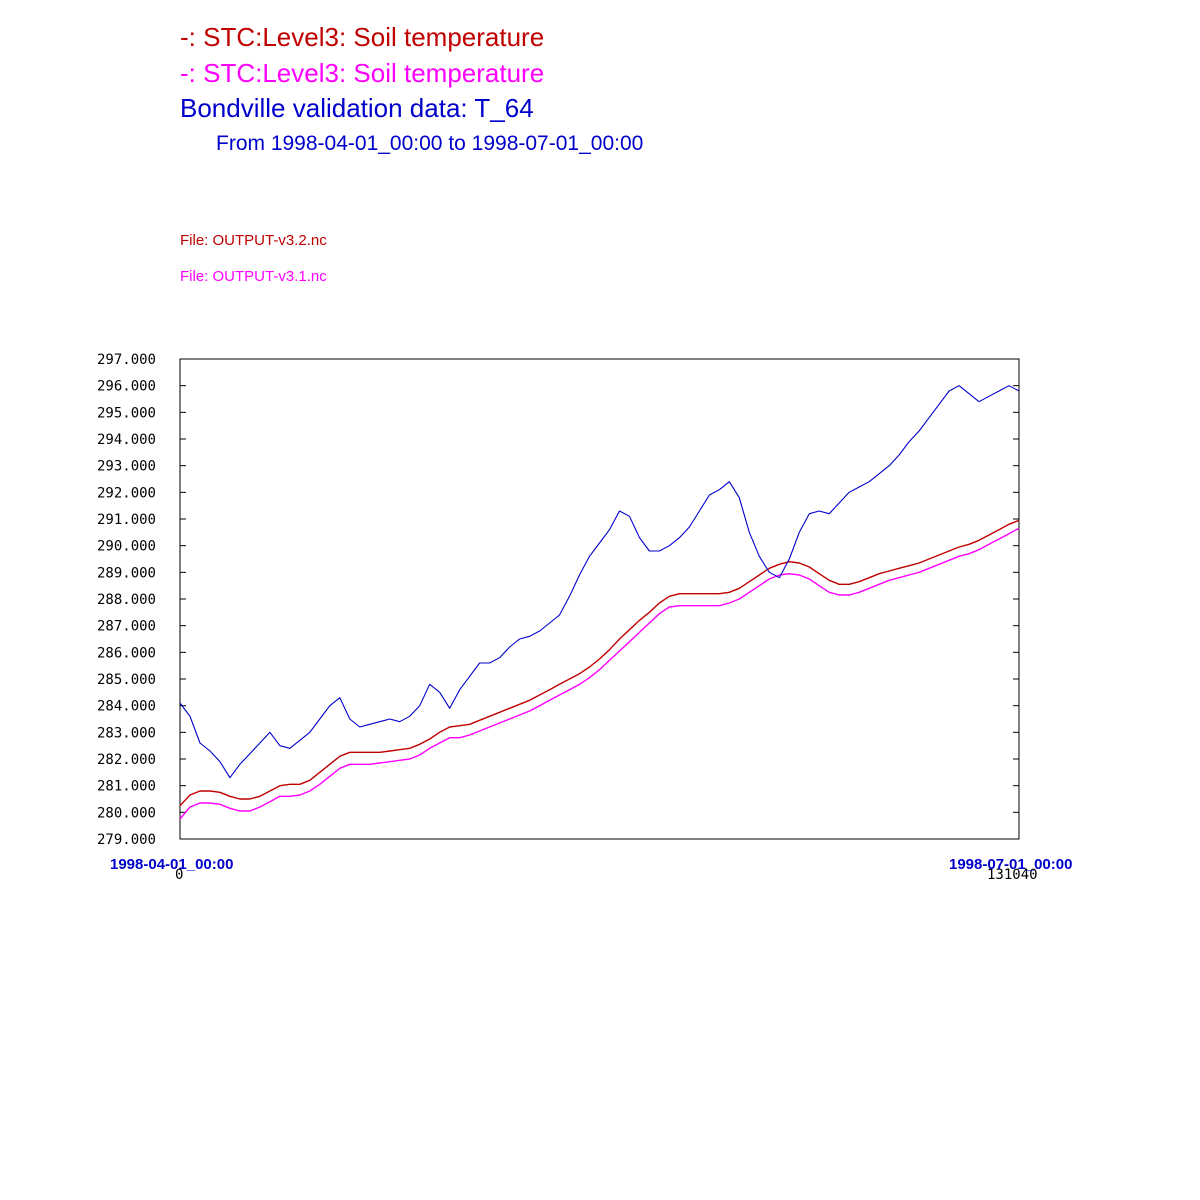  What do you see at coordinates (126, 467) in the screenshot?
I see `y-tick-label: 293.000` at bounding box center [126, 467].